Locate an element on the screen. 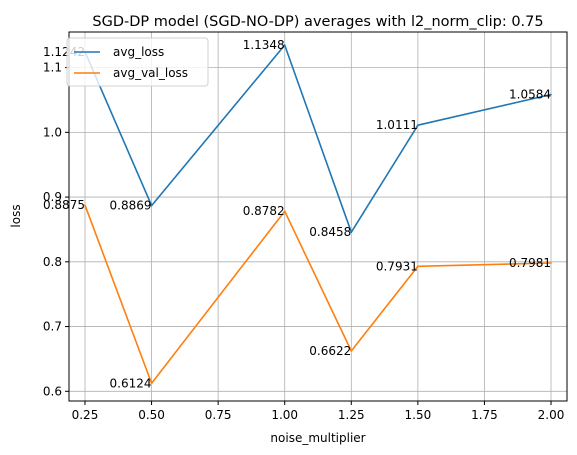 The width and height of the screenshot is (577, 455). y-tick-label: 1.0 is located at coordinates (52, 132).